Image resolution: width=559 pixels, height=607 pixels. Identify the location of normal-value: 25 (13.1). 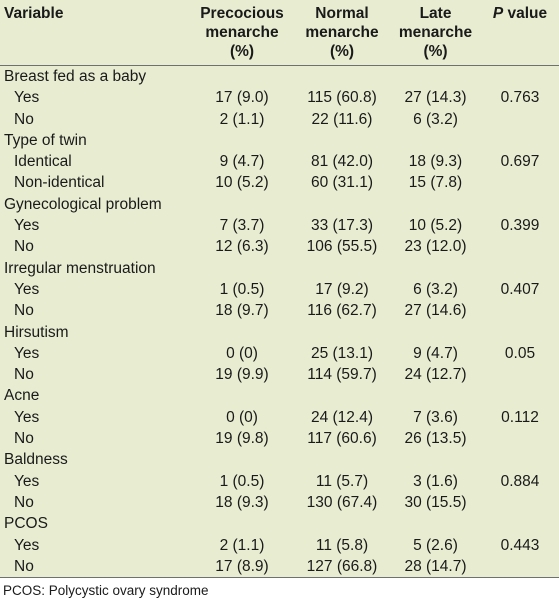
(342, 353).